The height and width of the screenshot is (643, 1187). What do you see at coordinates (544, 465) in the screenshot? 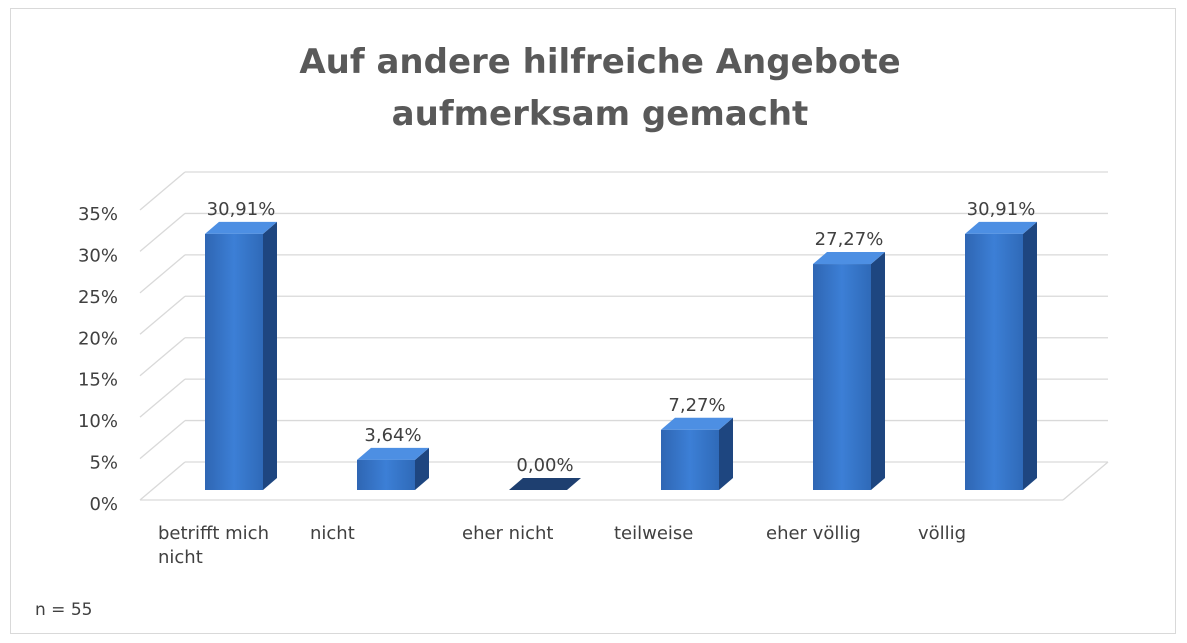
I see `value-label: 0,00%` at bounding box center [544, 465].